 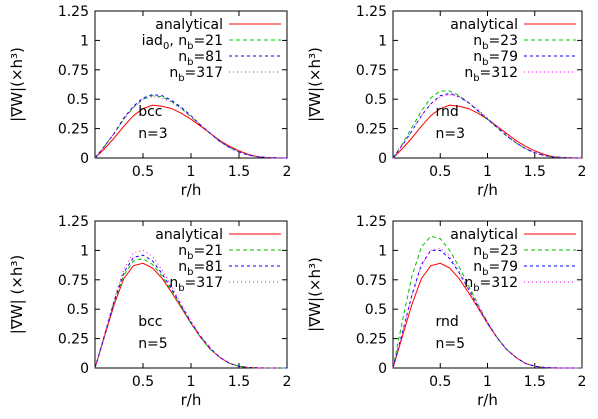 What do you see at coordinates (153, 134) in the screenshot?
I see `panel-annotation: n=3` at bounding box center [153, 134].